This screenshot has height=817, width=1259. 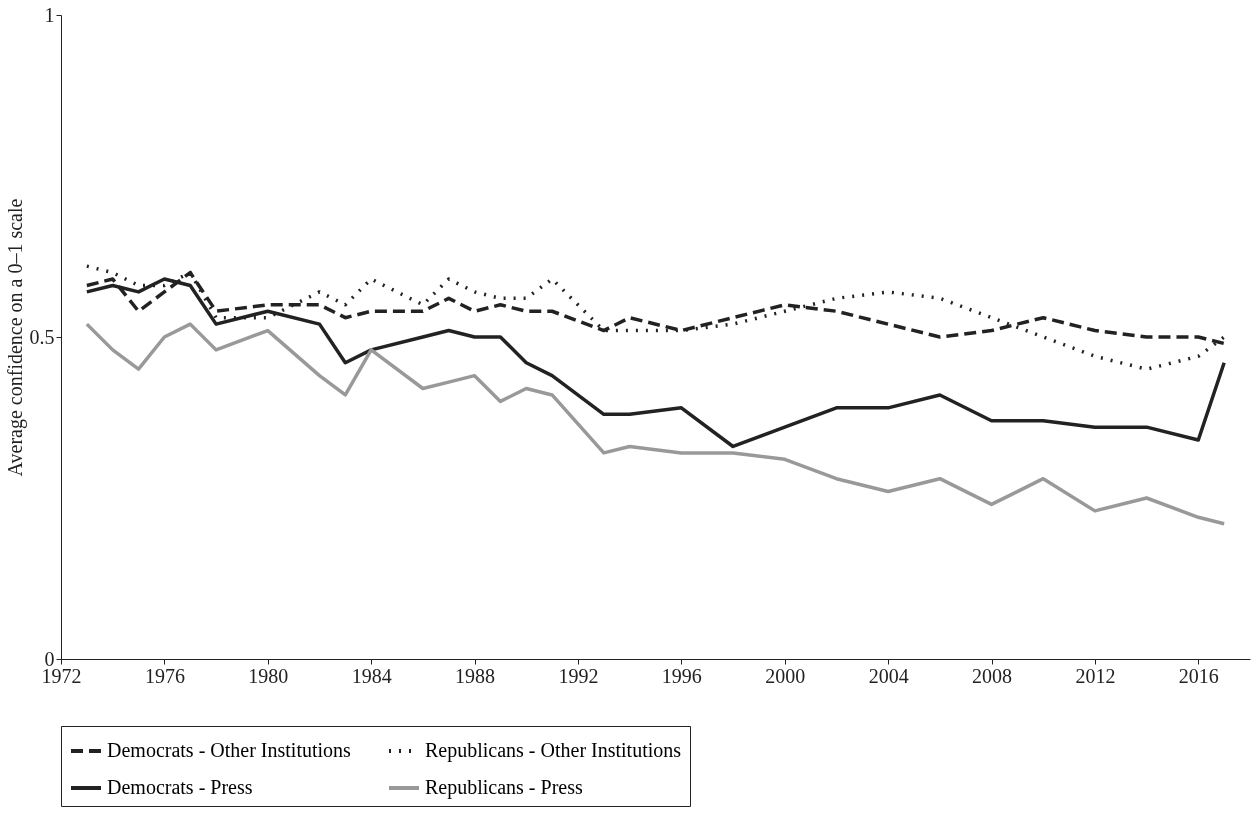 What do you see at coordinates (164, 675) in the screenshot?
I see `x-tick-label: 1976` at bounding box center [164, 675].